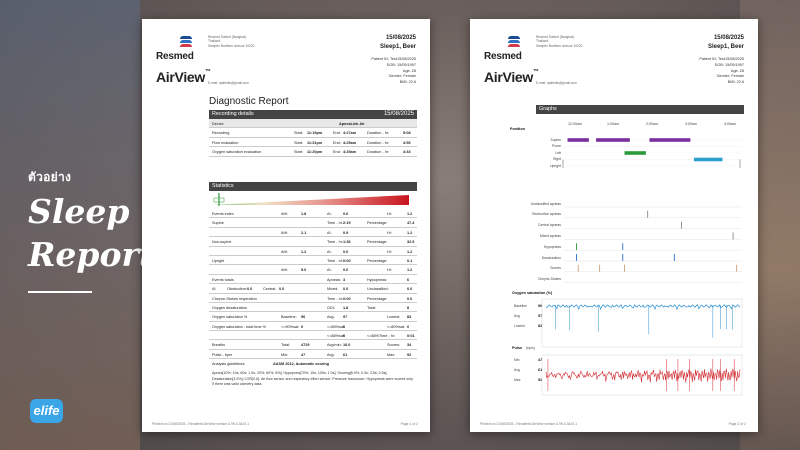 The height and width of the screenshot is (450, 800). Describe the element at coordinates (401, 64) in the screenshot. I see `patient-dob: DOB: 15/05/1997` at that location.